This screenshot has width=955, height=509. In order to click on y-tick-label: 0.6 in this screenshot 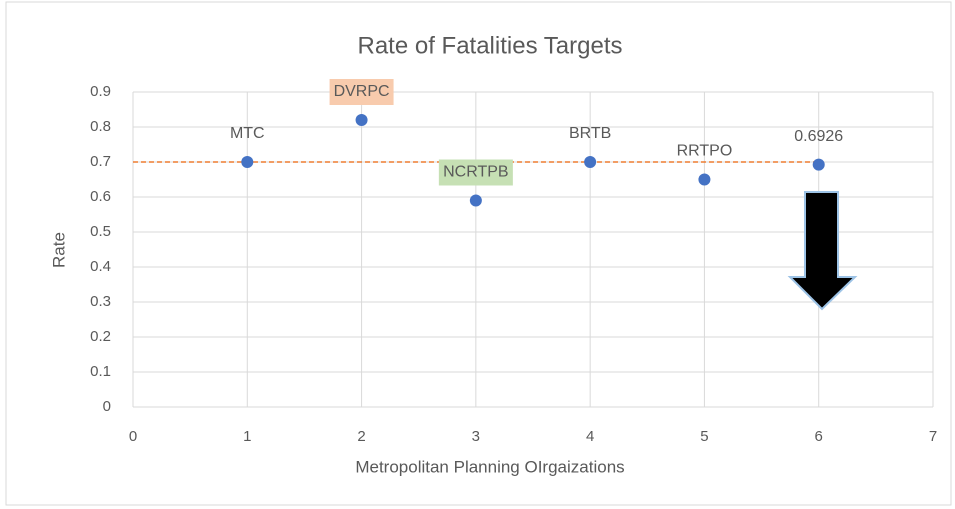, I will do `click(100, 196)`.